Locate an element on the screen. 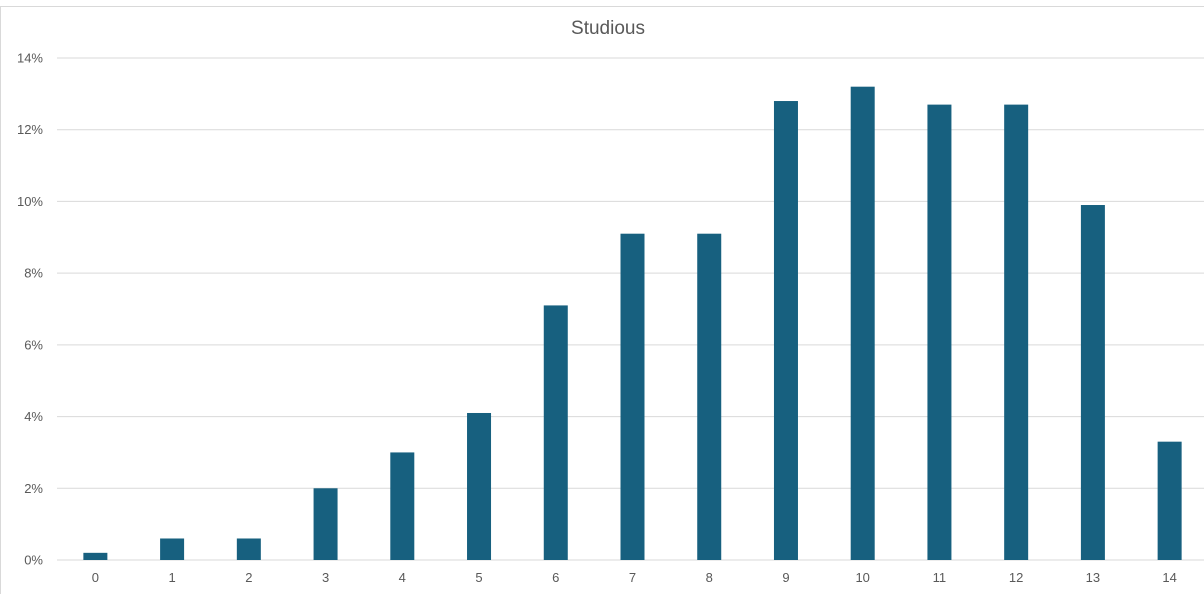 Image resolution: width=1204 pixels, height=594 pixels. x-tick-label: 3 is located at coordinates (325, 577).